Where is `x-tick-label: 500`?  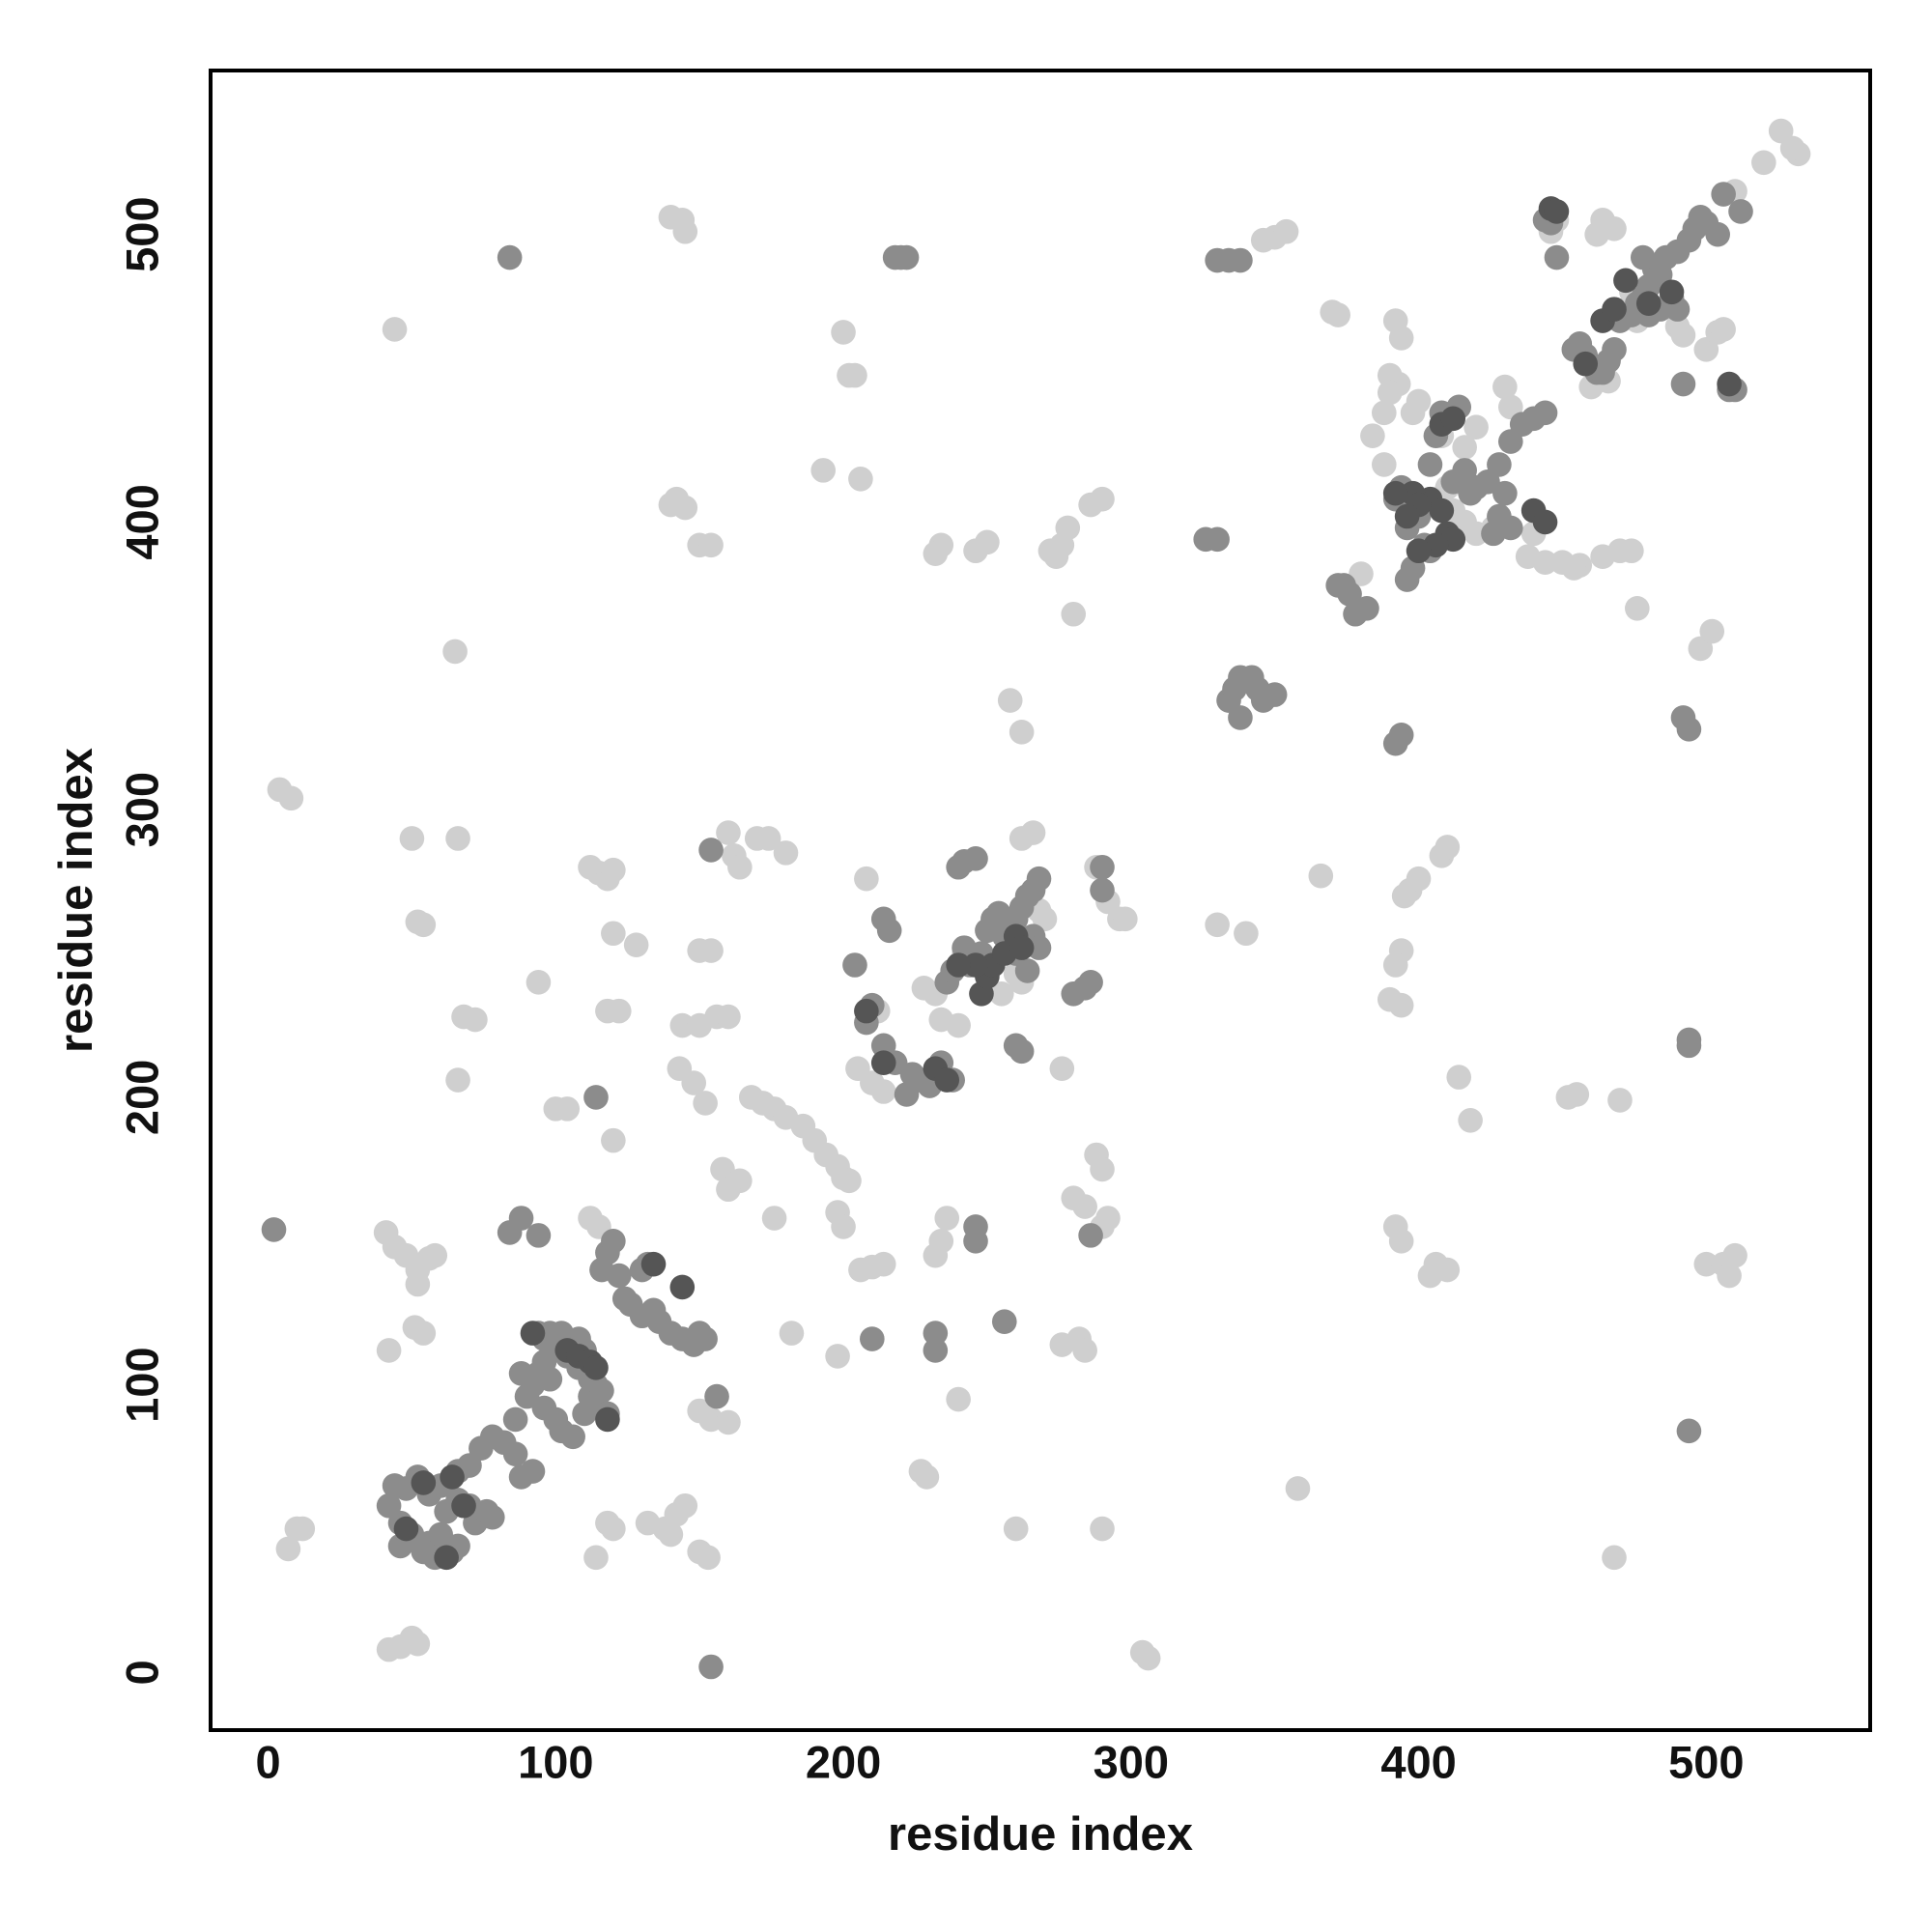
x-tick-label: 500 is located at coordinates (1706, 1761).